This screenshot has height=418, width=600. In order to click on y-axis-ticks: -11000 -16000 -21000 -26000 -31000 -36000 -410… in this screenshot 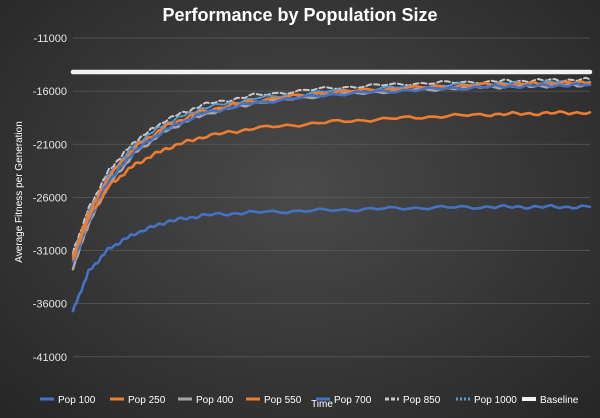, I will do `click(50, 198)`.